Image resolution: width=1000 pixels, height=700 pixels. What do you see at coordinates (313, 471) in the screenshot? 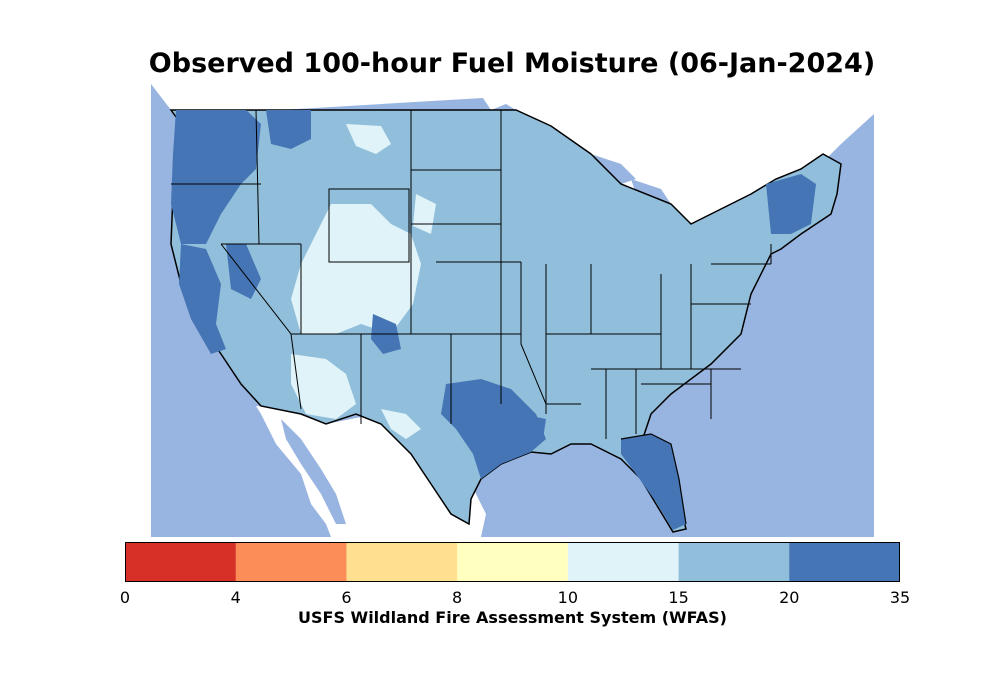
I see `gulf-of-california` at bounding box center [313, 471].